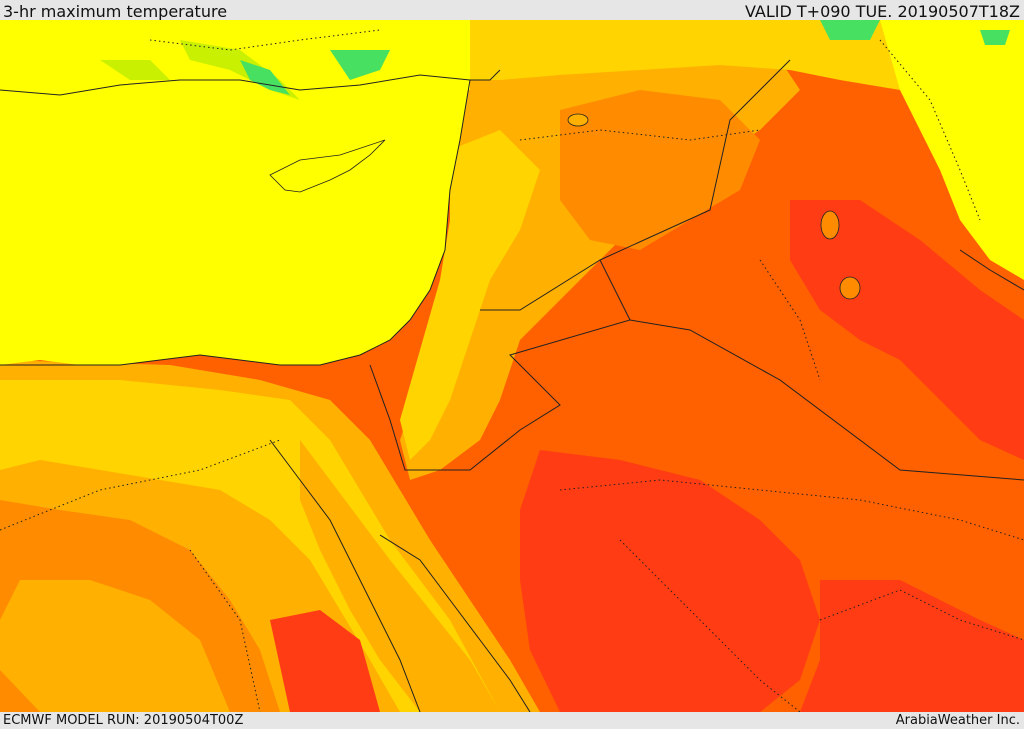  Describe the element at coordinates (360, 65) in the screenshot. I see `temp-region-green-c` at that location.